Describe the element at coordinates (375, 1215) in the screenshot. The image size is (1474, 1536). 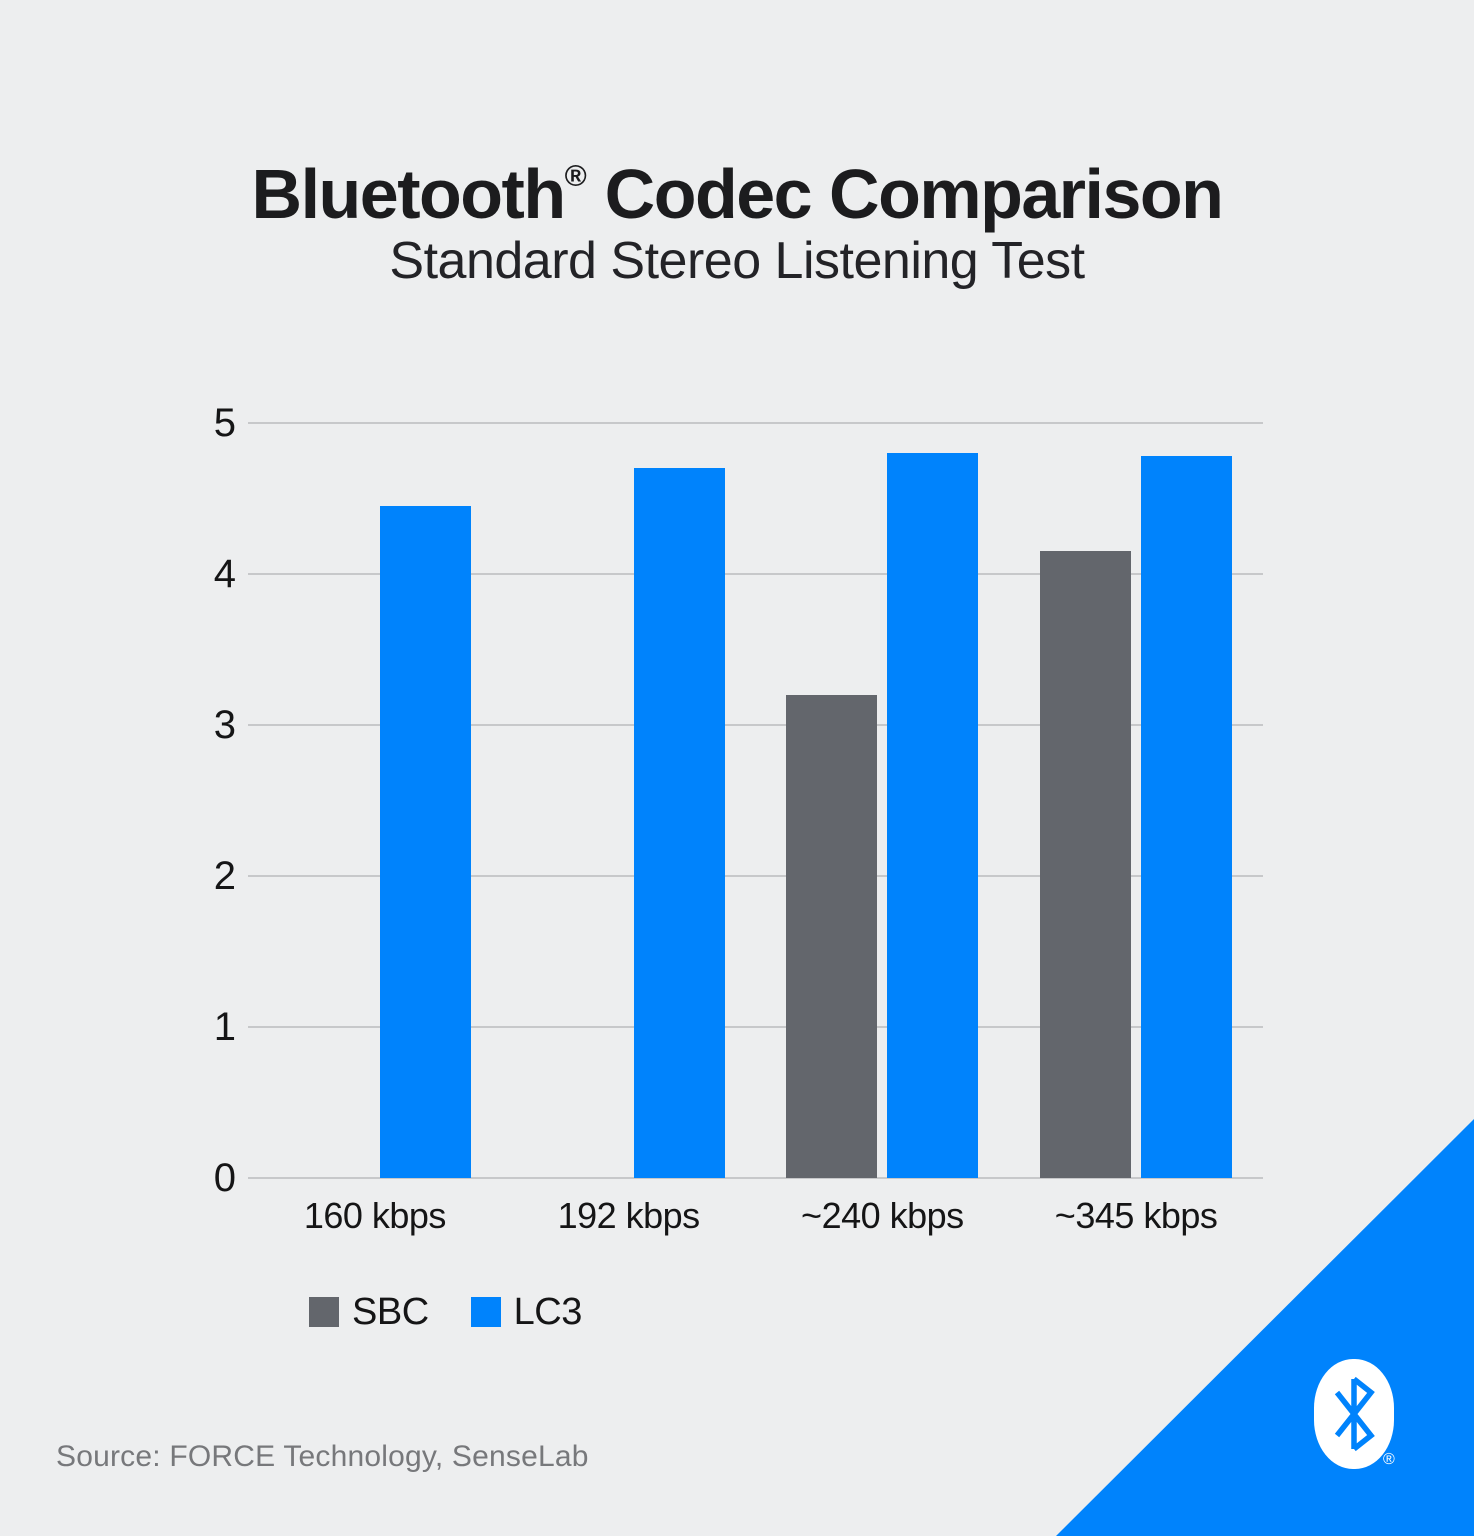
I see `x-axis-label-1: 160 kbps` at that location.